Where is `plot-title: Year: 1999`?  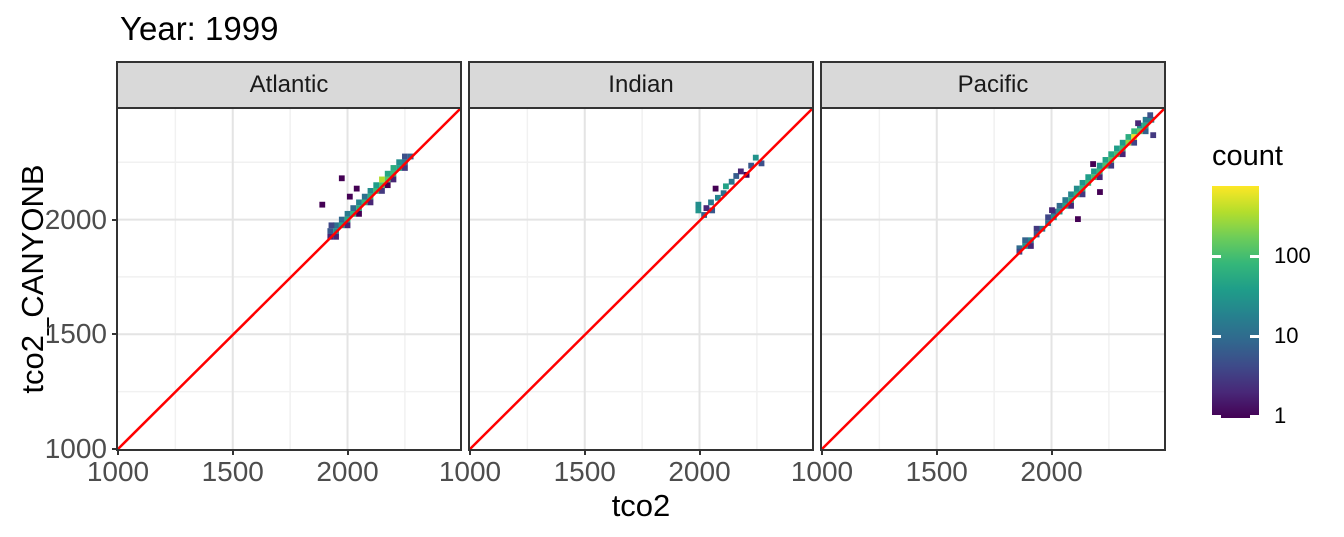 plot-title: Year: 1999 is located at coordinates (199, 28).